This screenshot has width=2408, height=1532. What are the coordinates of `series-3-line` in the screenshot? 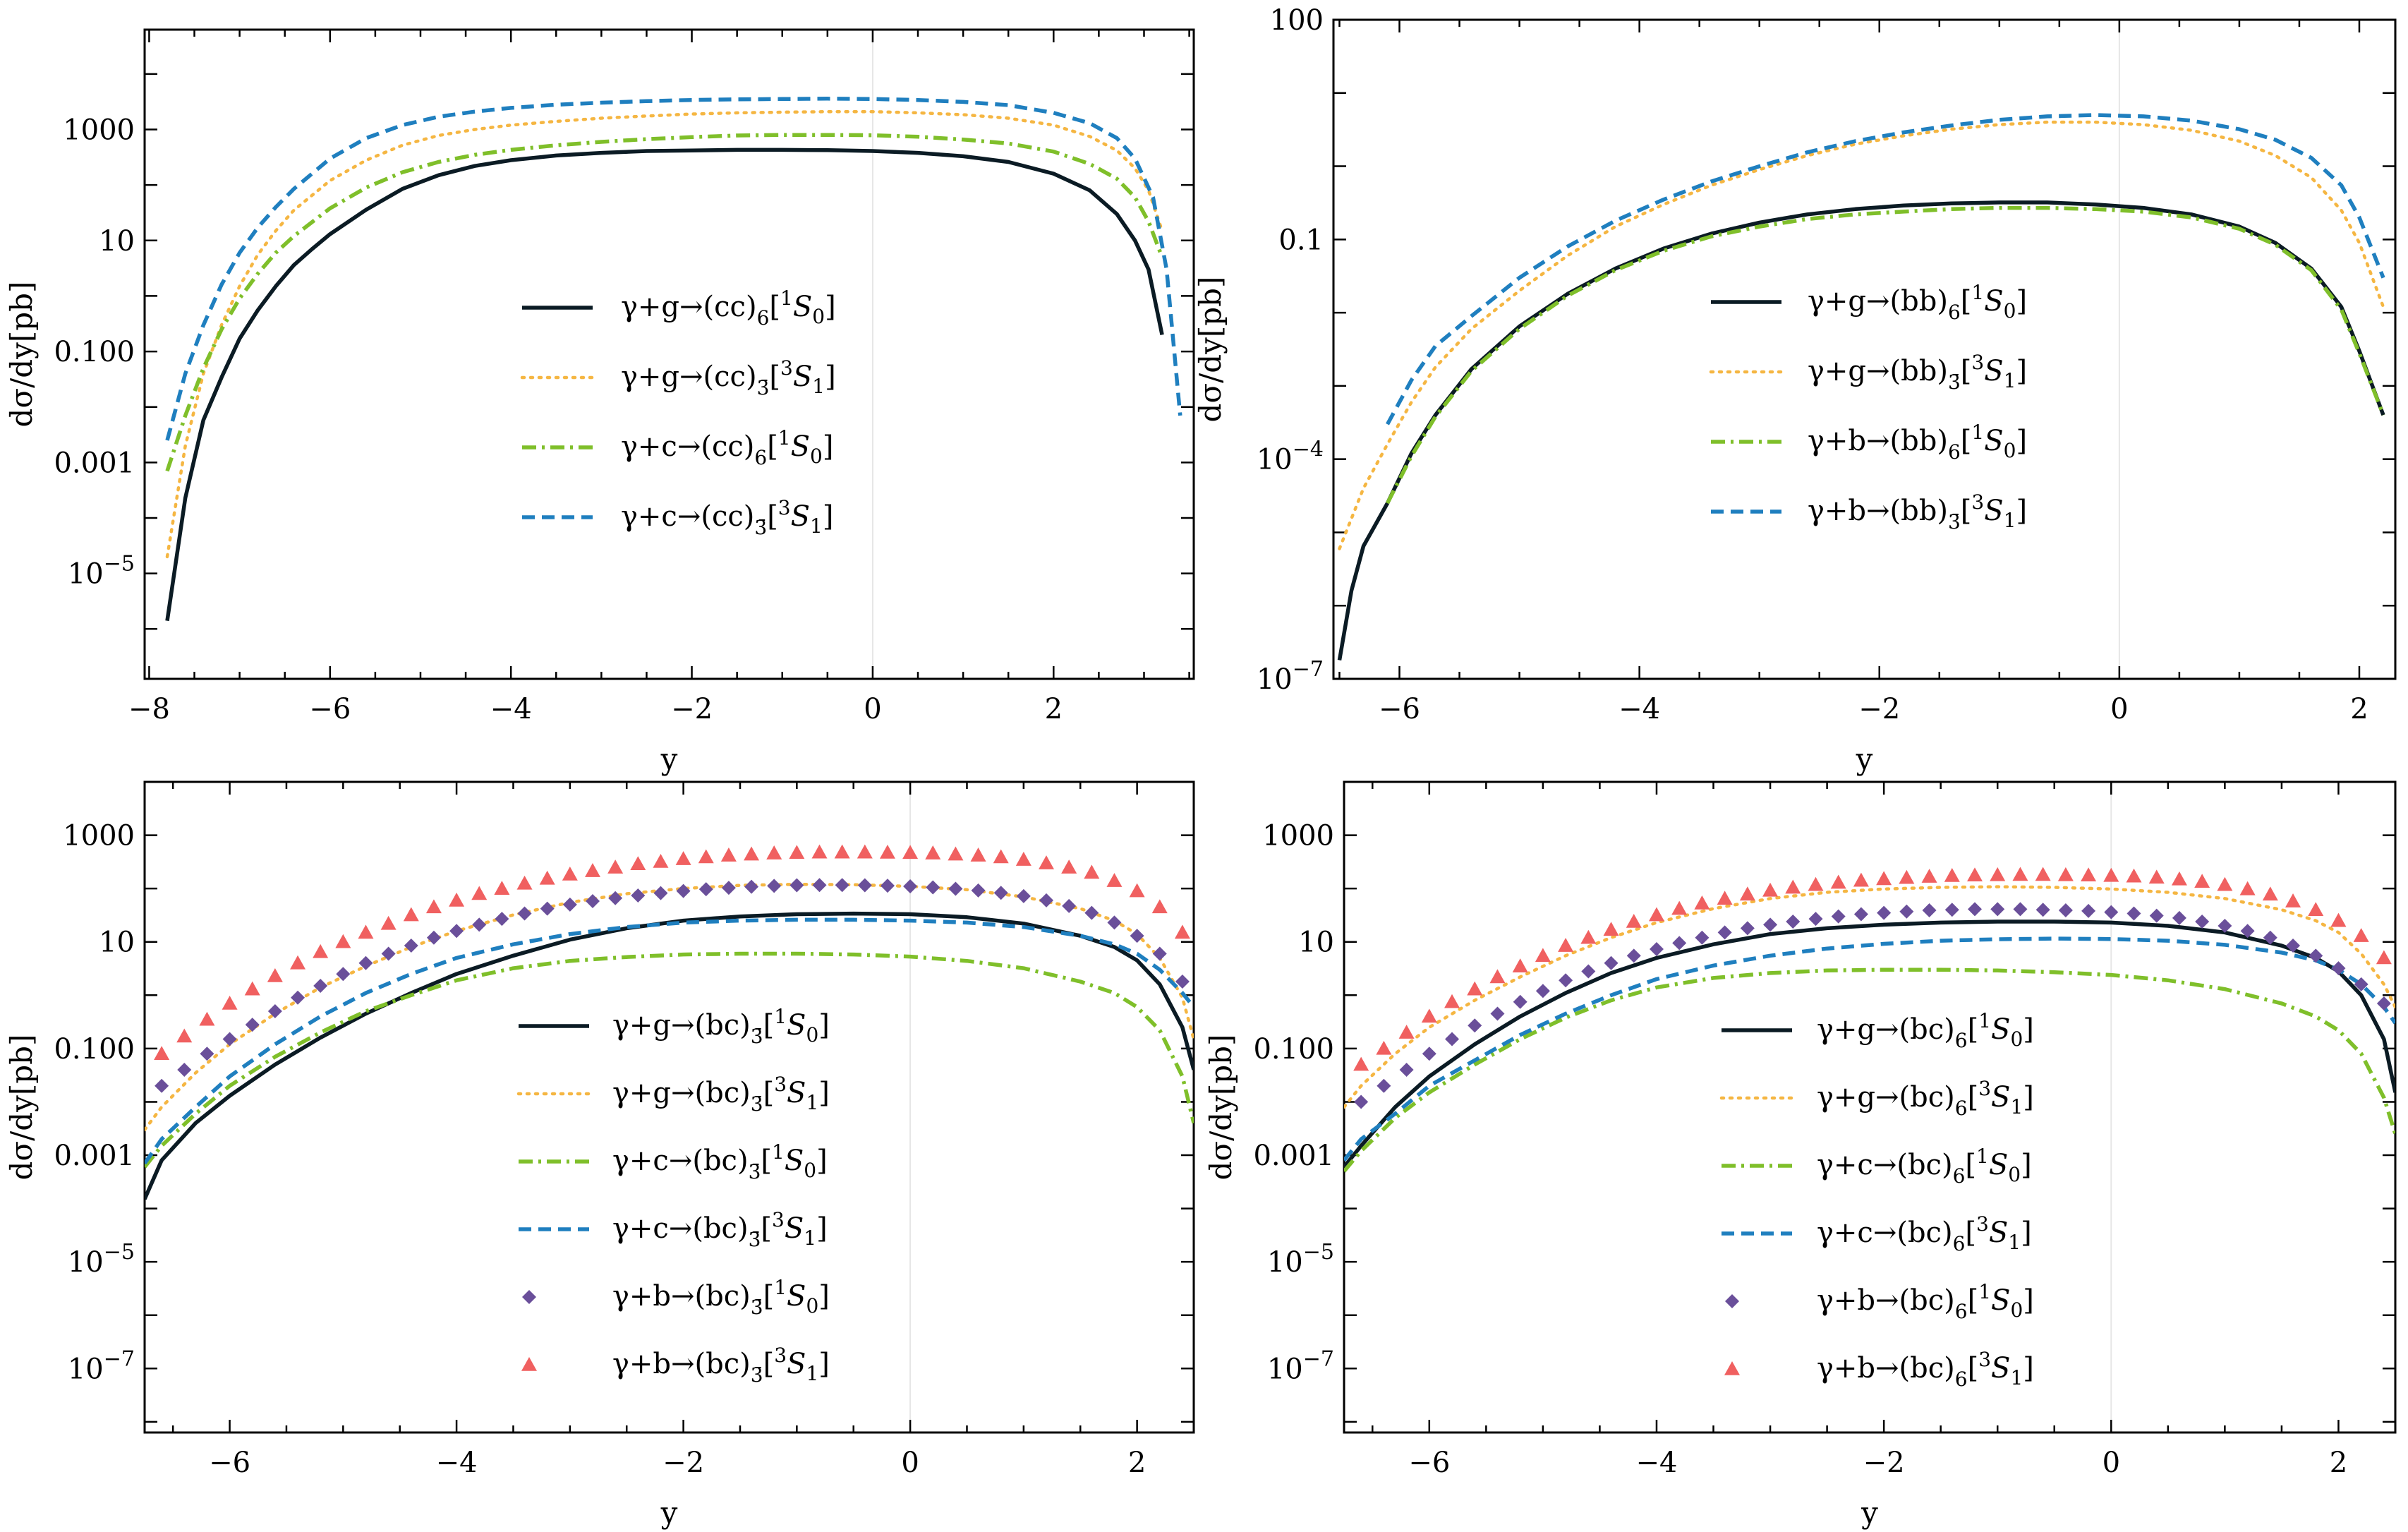 It's located at (1885, 355).